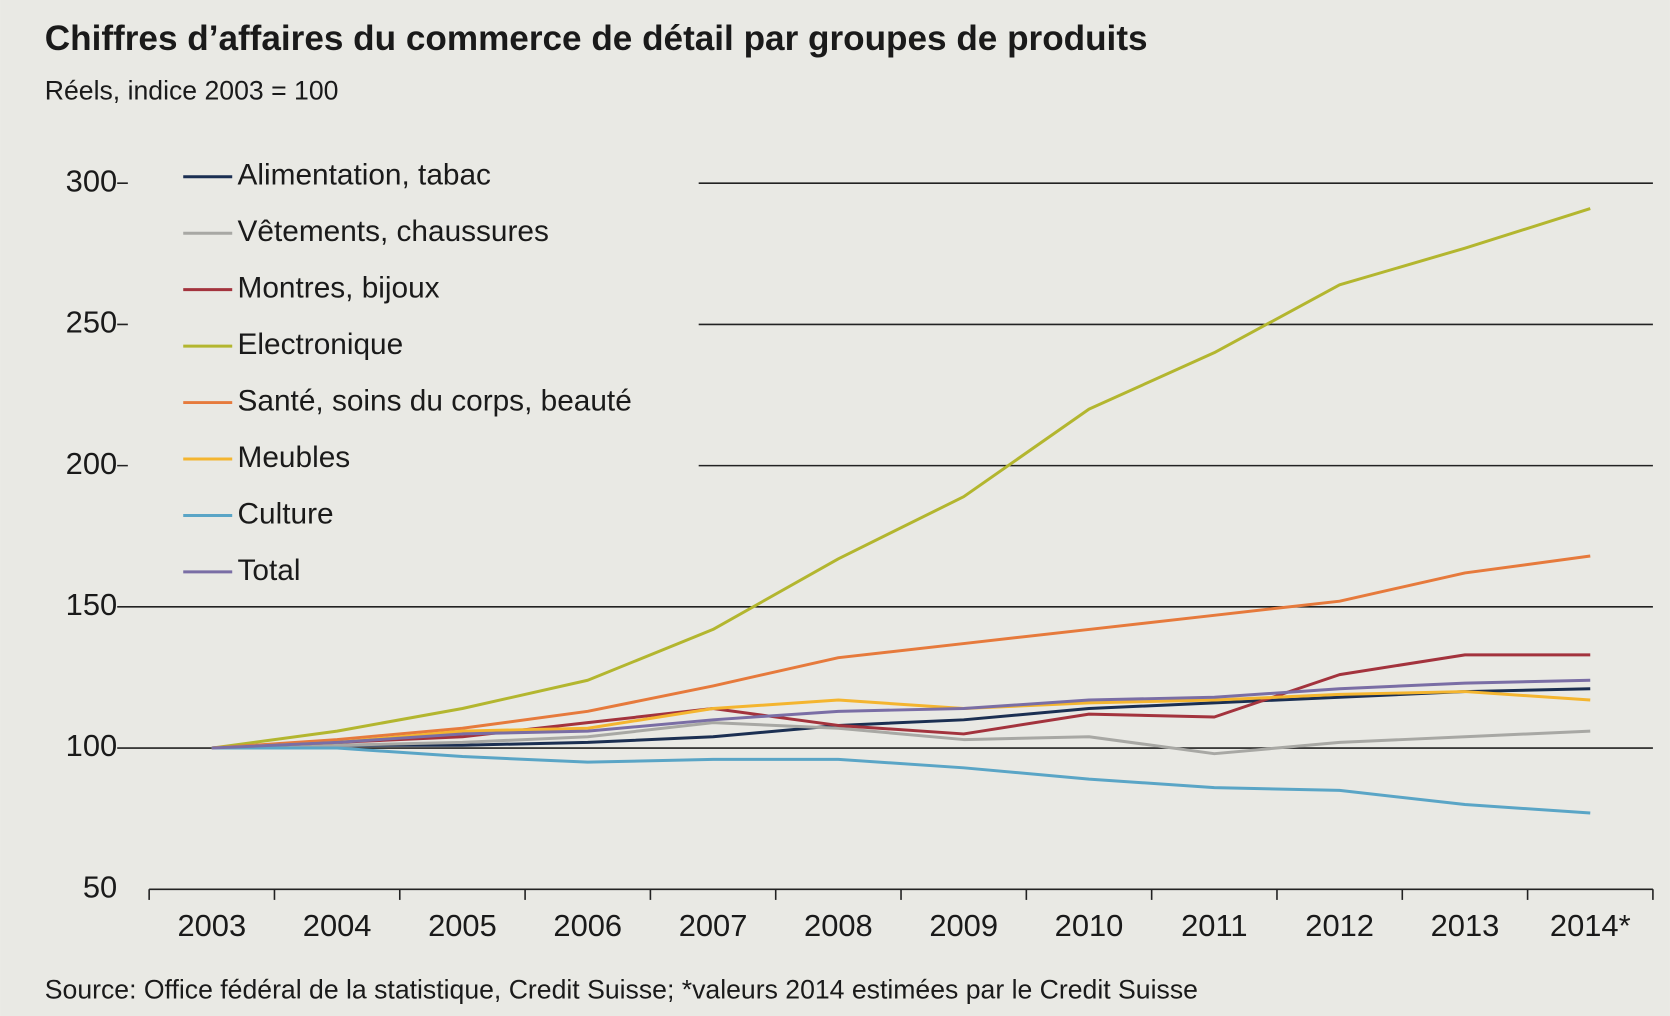  Describe the element at coordinates (269, 570) in the screenshot. I see `legend-label: Total` at that location.